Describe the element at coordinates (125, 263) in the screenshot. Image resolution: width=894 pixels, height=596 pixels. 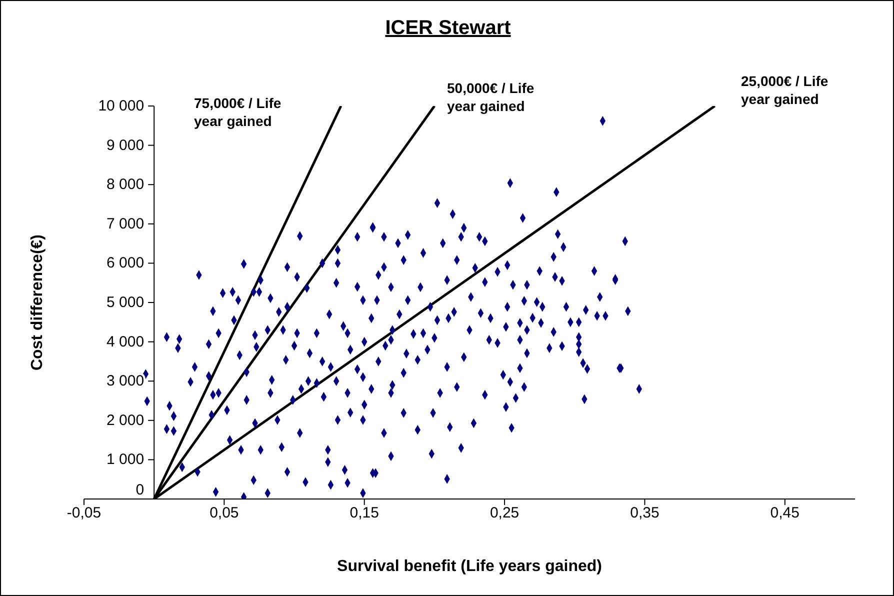
I see `y-tick-label: 6 000` at that location.